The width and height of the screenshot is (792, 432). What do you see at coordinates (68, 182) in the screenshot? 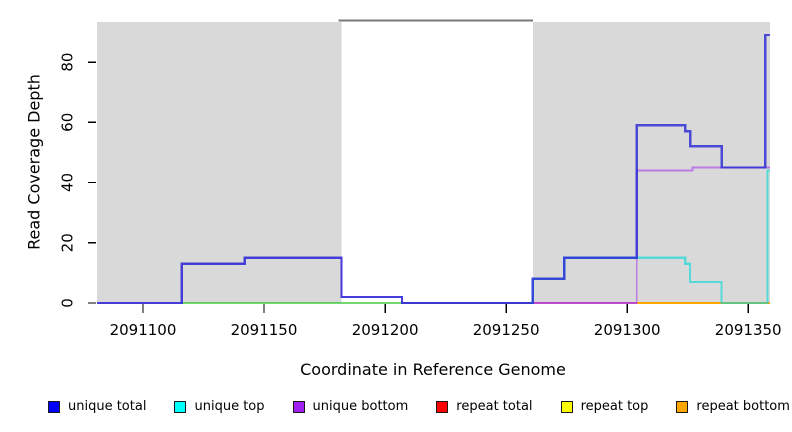
I see `y-tick-label: 40` at bounding box center [68, 182].